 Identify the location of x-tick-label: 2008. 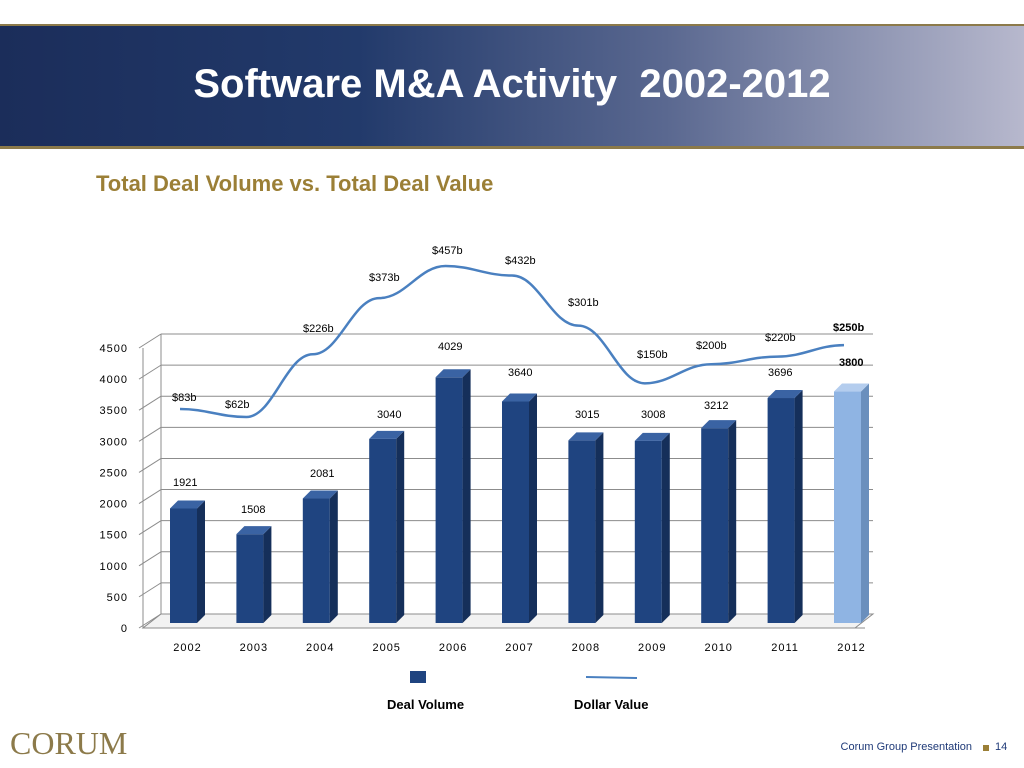
(586, 648).